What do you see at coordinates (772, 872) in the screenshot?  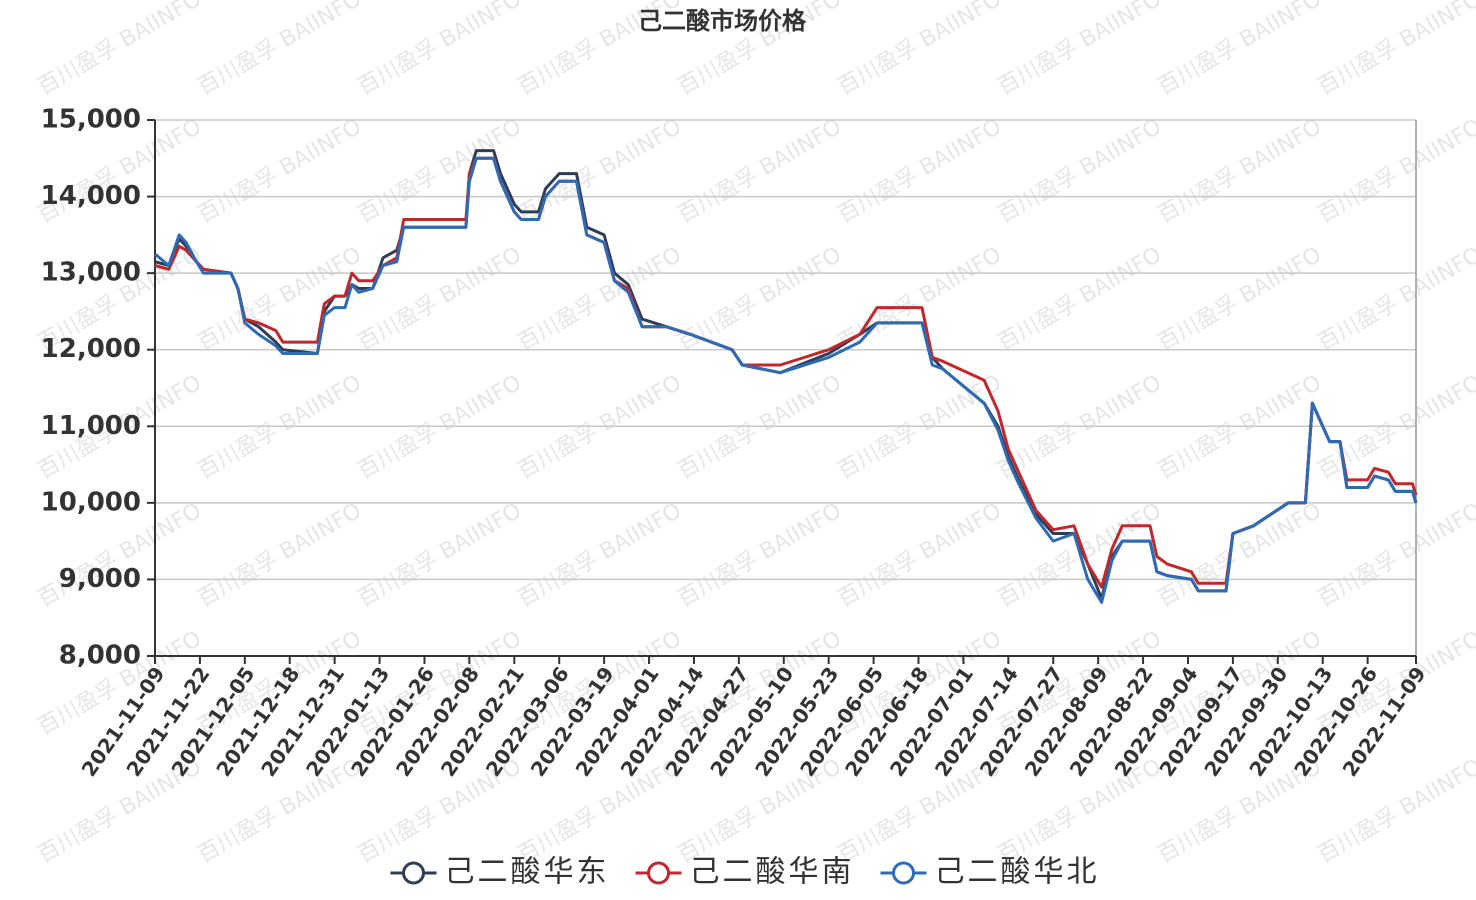 I see `legend-label: 己二酸华南` at bounding box center [772, 872].